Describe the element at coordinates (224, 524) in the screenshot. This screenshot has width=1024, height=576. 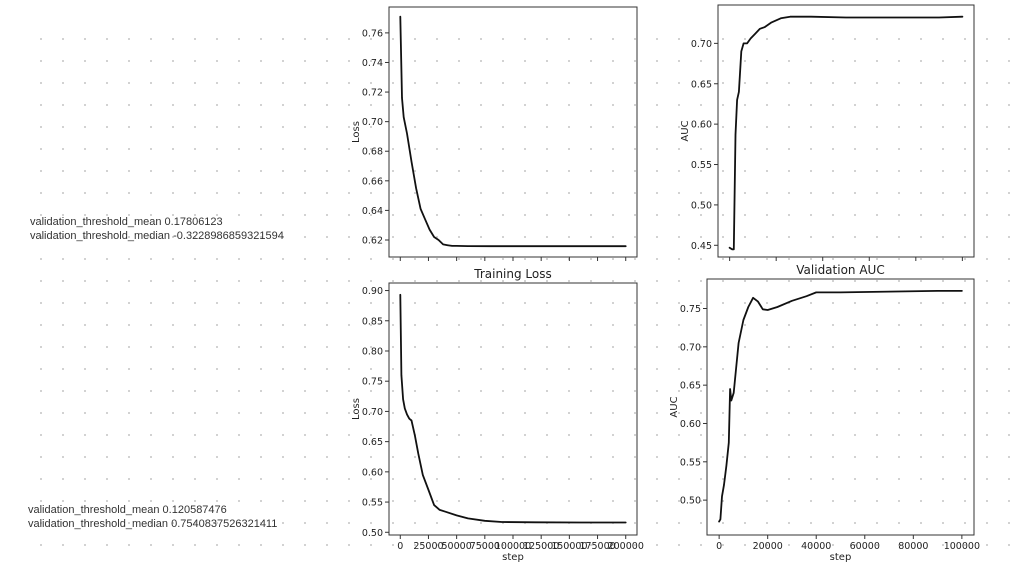
I see `note-value: 0.7540837526321411` at that location.